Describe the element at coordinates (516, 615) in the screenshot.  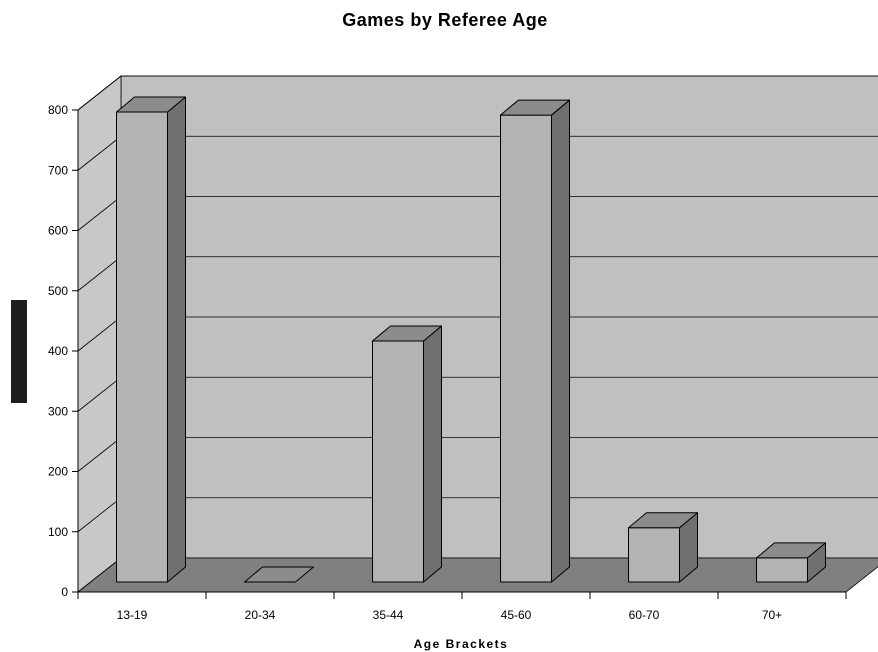
I see `x-tick-label: 45-60` at that location.